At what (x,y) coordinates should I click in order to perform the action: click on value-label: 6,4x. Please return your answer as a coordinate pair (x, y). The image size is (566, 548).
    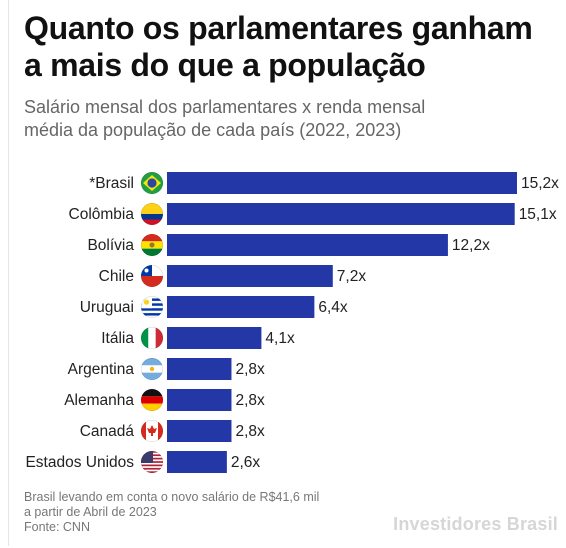
    Looking at the image, I should click on (333, 307).